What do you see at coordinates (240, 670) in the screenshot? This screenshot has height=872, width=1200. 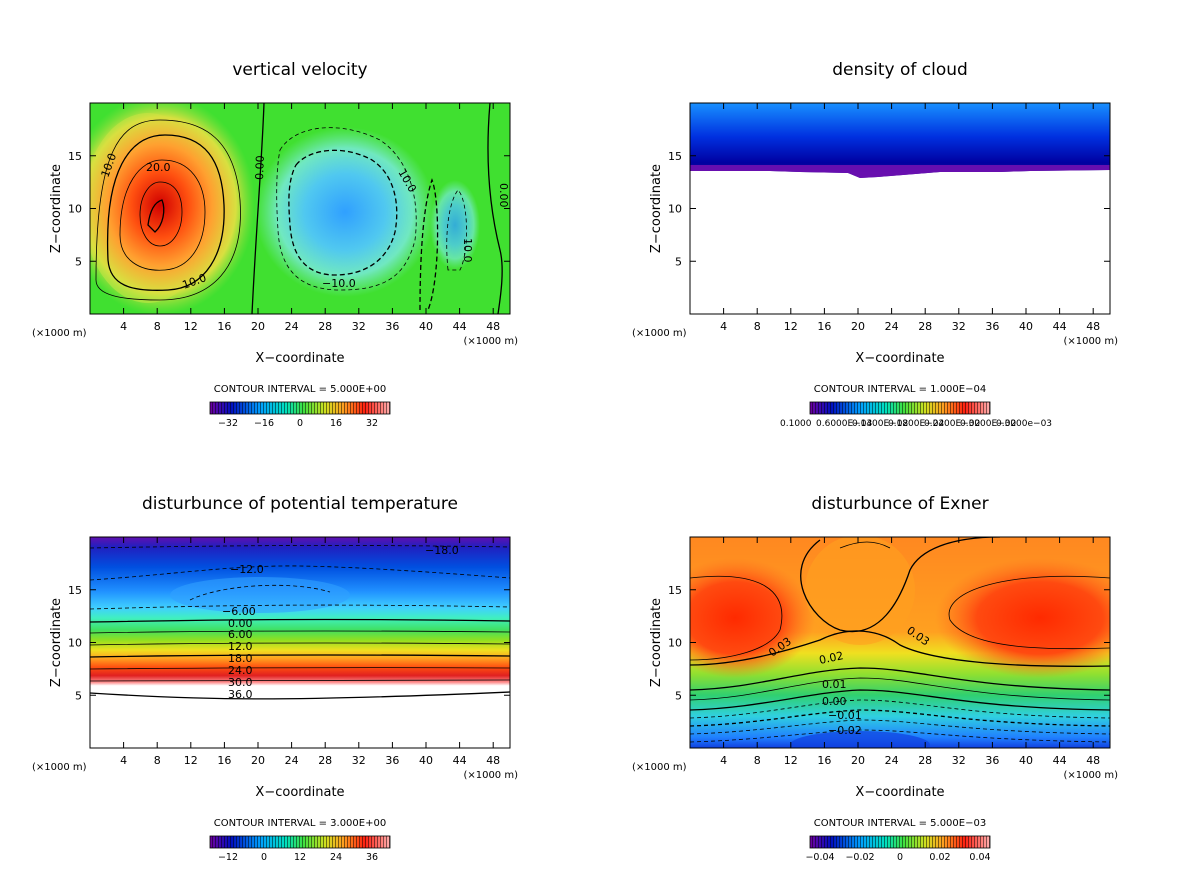 I see `theta-contour-label: 24.0` at bounding box center [240, 670].